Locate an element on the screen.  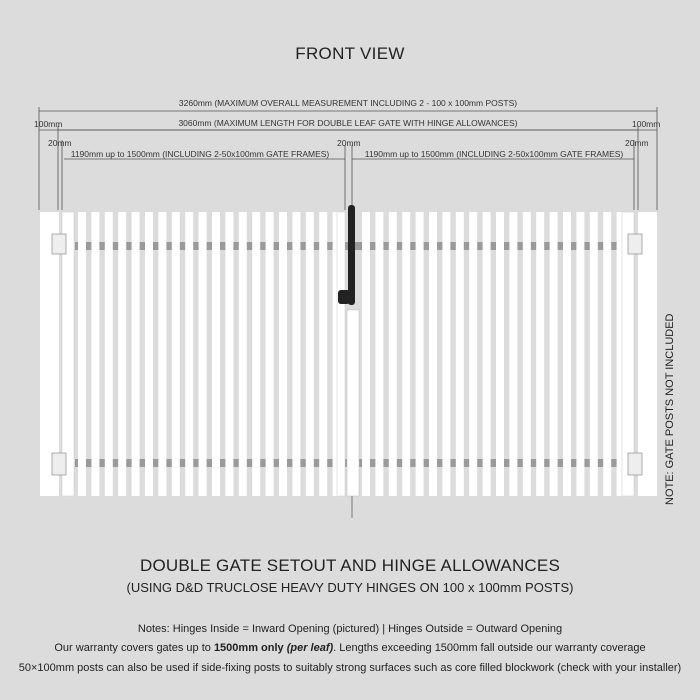
warranty-limit: 1500mm only is located at coordinates (250, 648).